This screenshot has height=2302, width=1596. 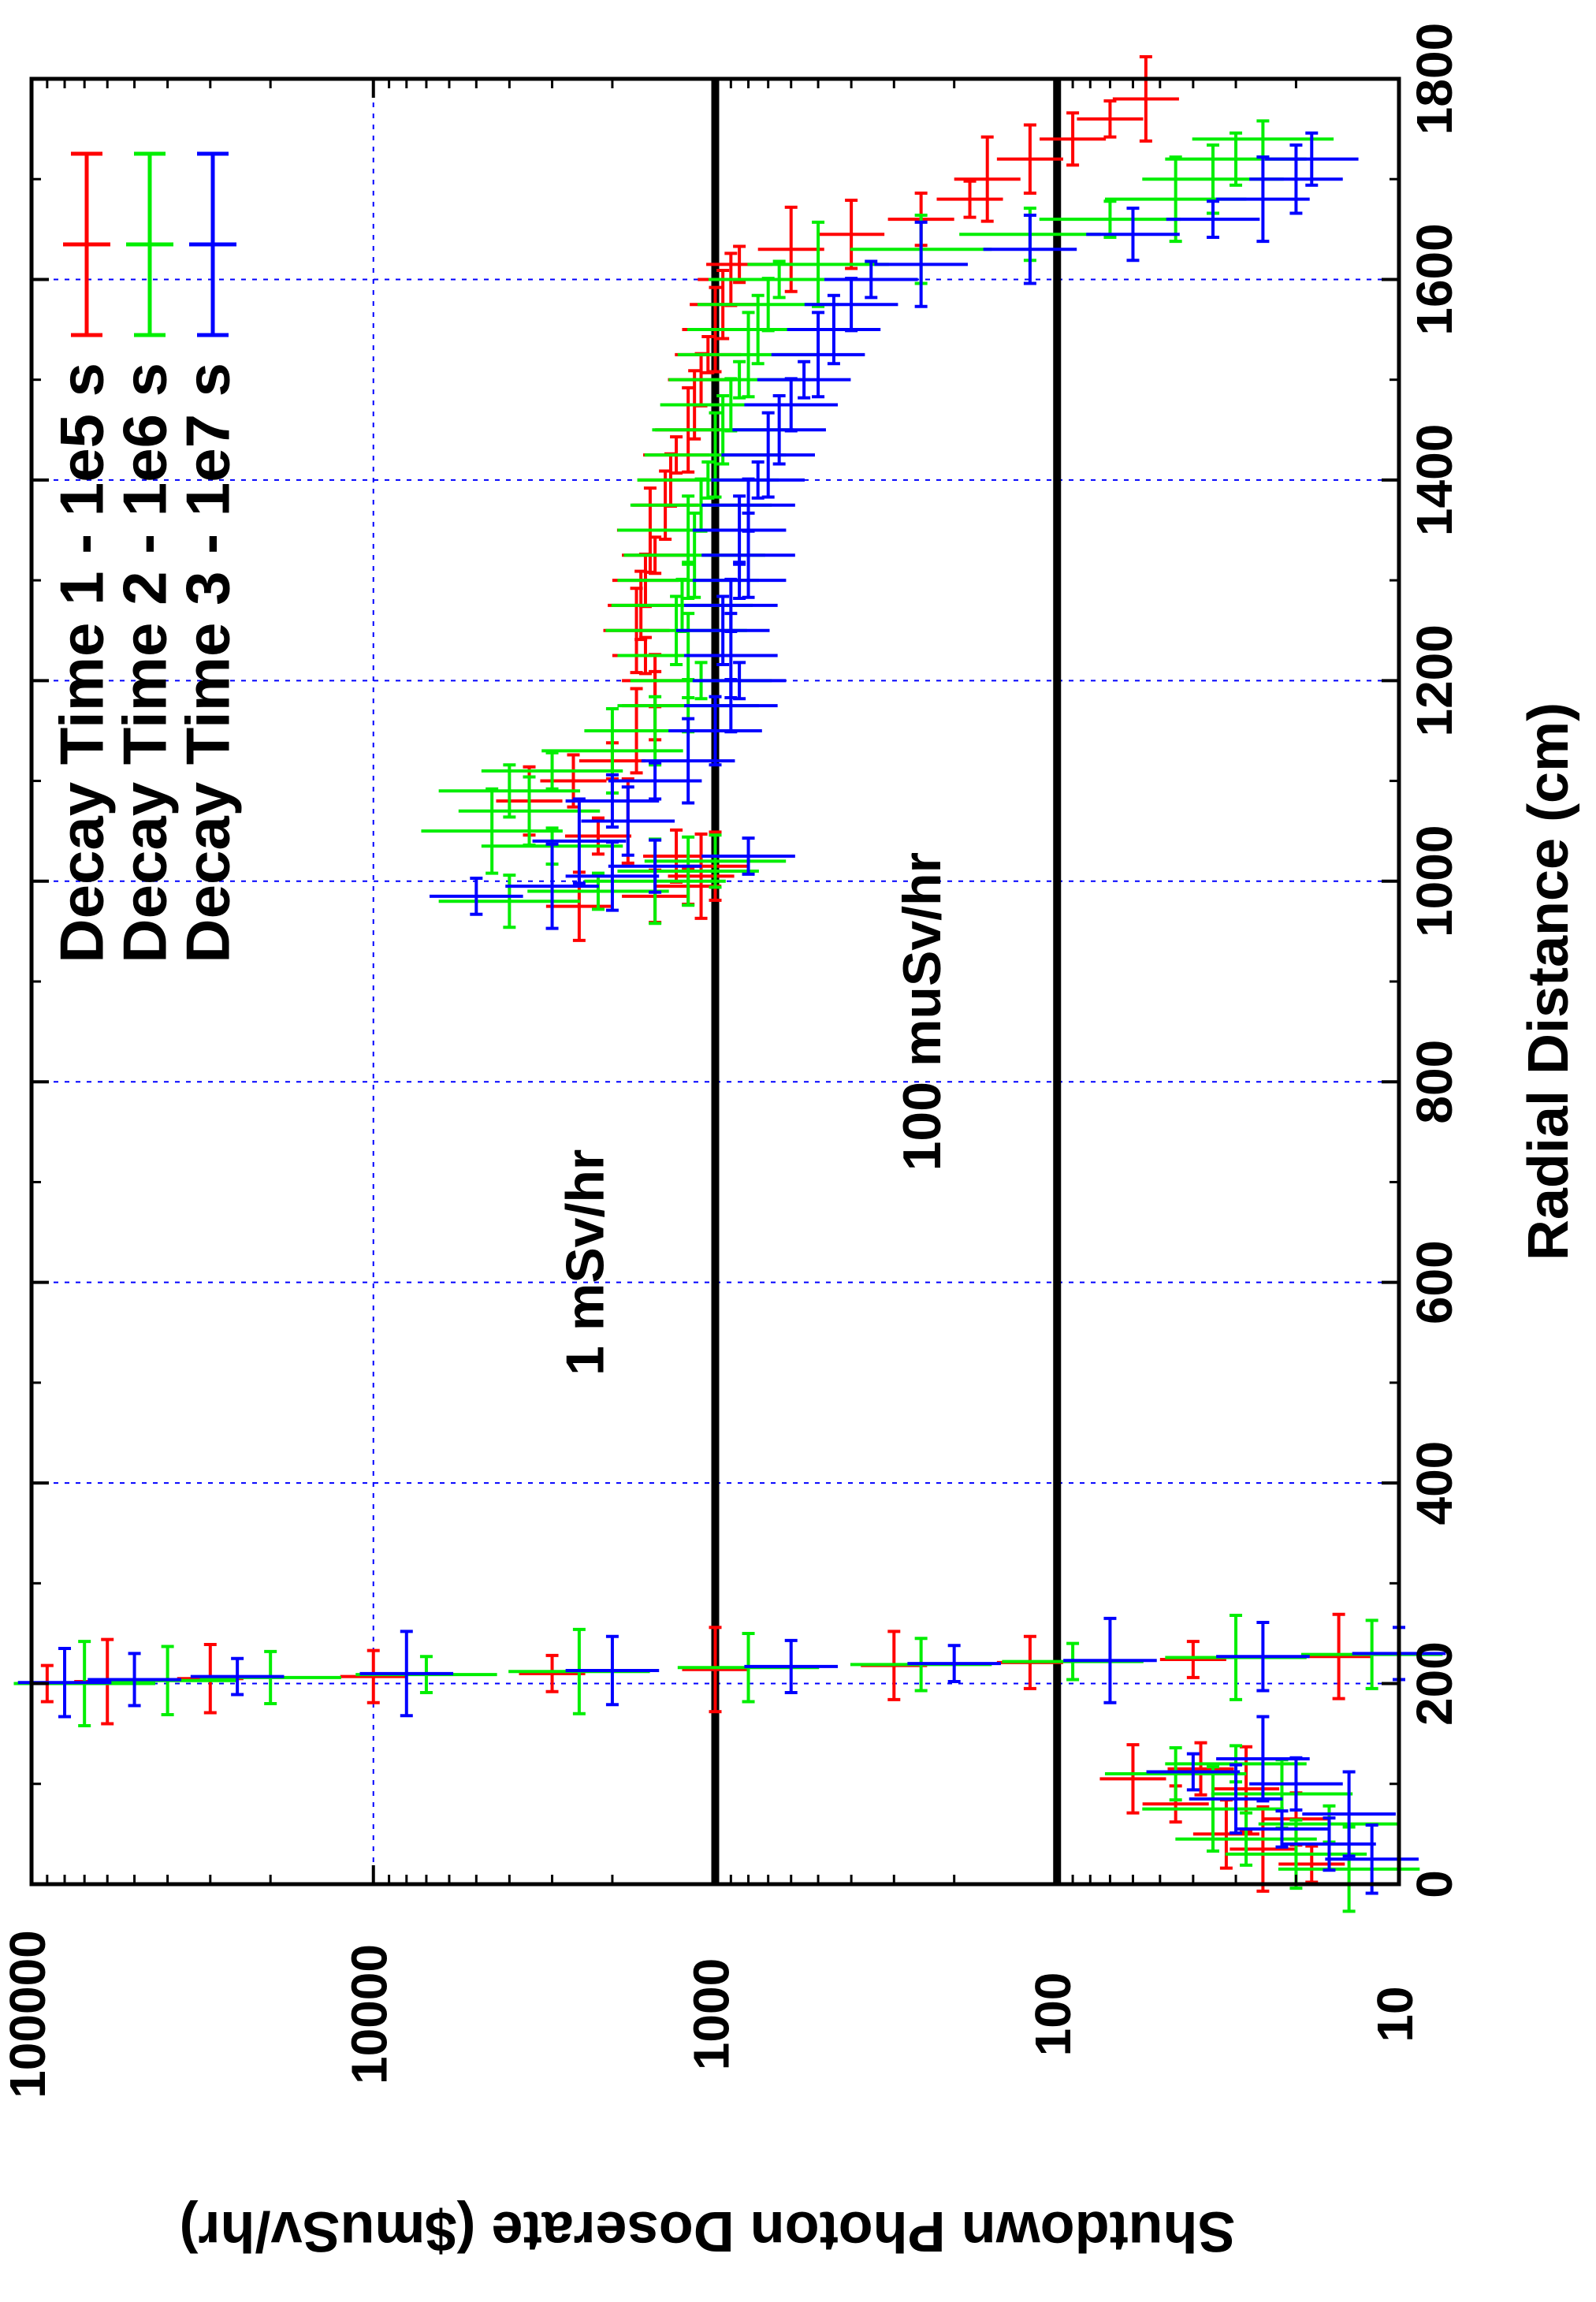 I want to click on annotations: 1 mSv/hr 100 muSv/hr, so click(x=753, y=1114).